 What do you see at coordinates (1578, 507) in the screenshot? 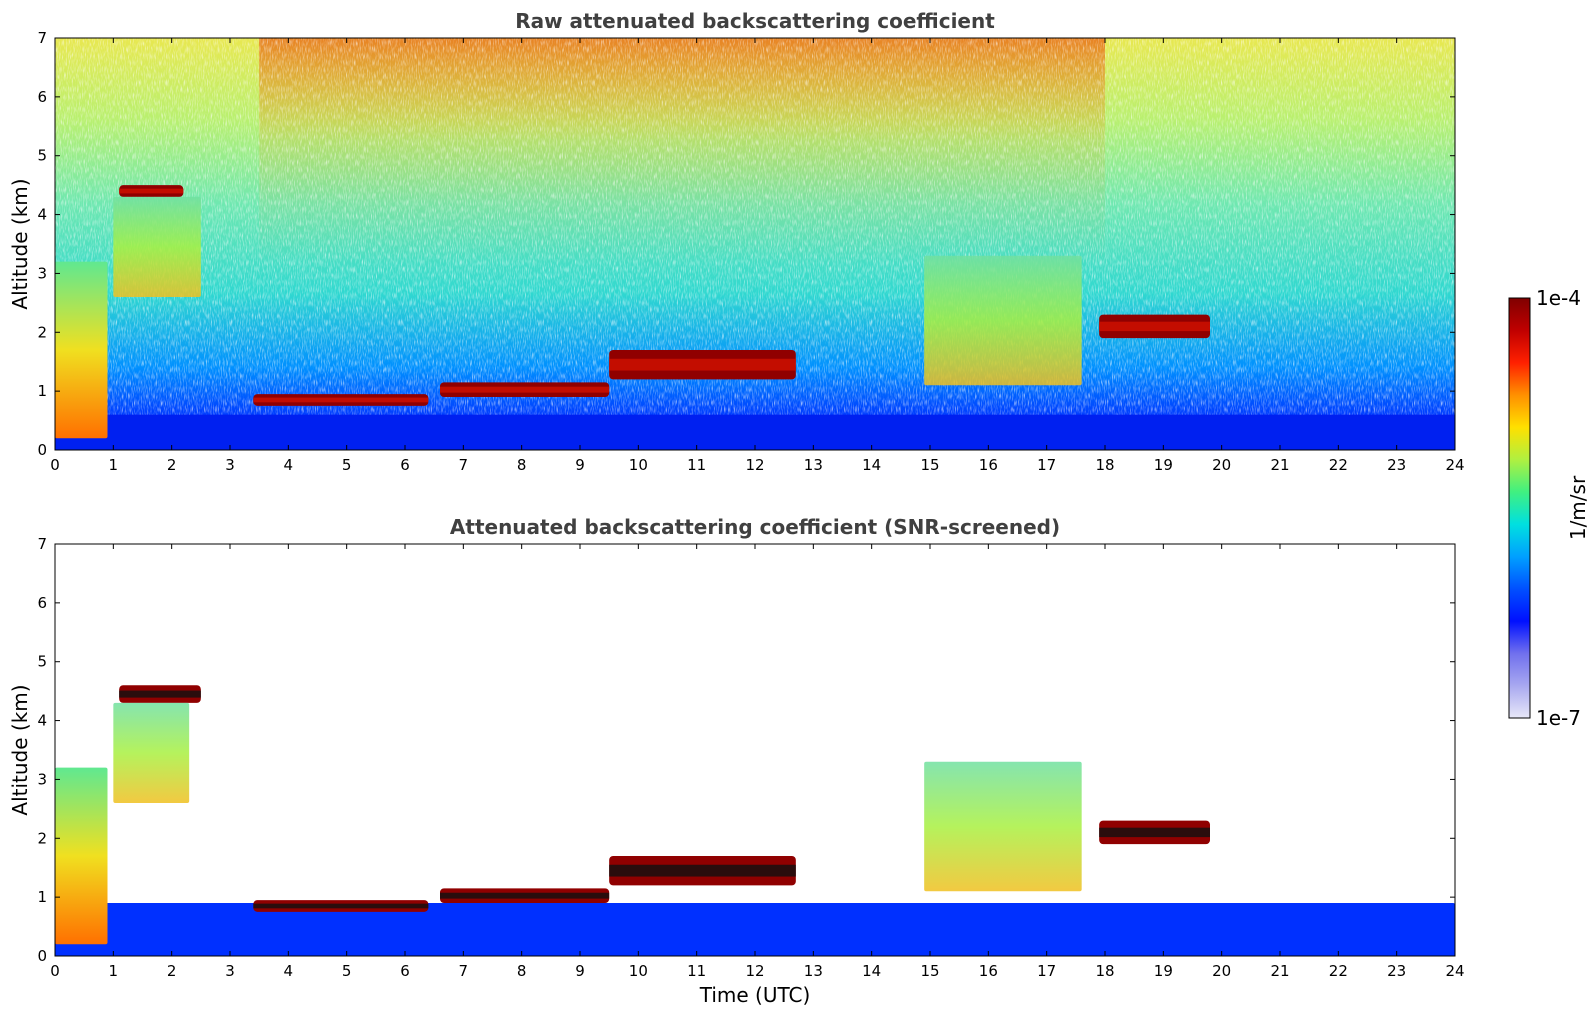
I see `colorbar-unit-label: 1/m/sr` at bounding box center [1578, 507].